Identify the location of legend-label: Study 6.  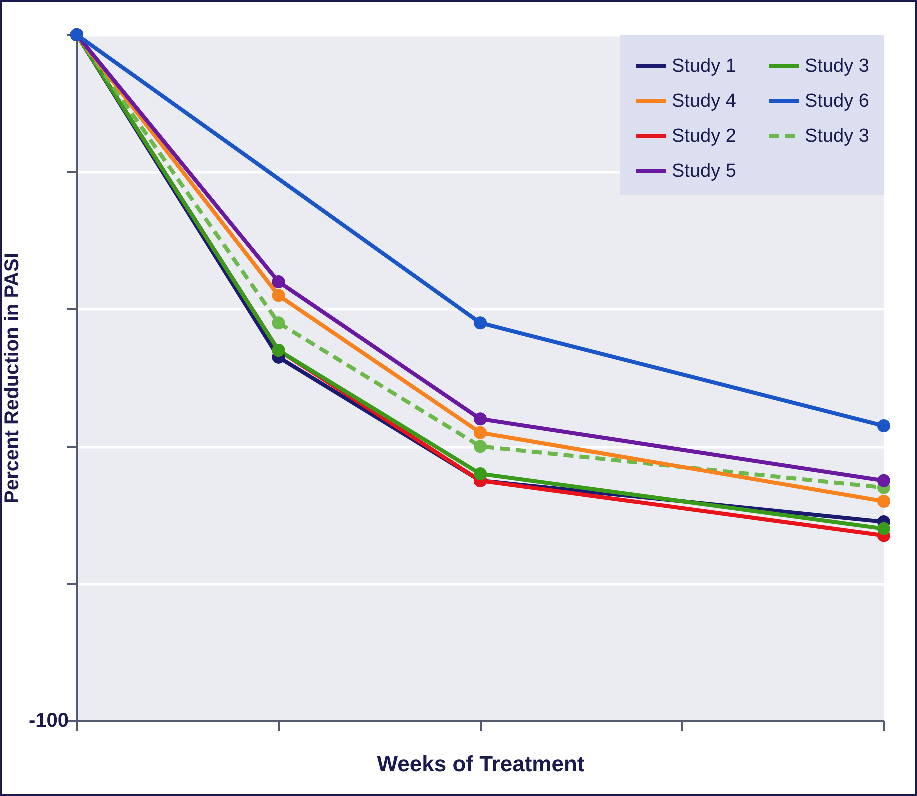
(837, 101).